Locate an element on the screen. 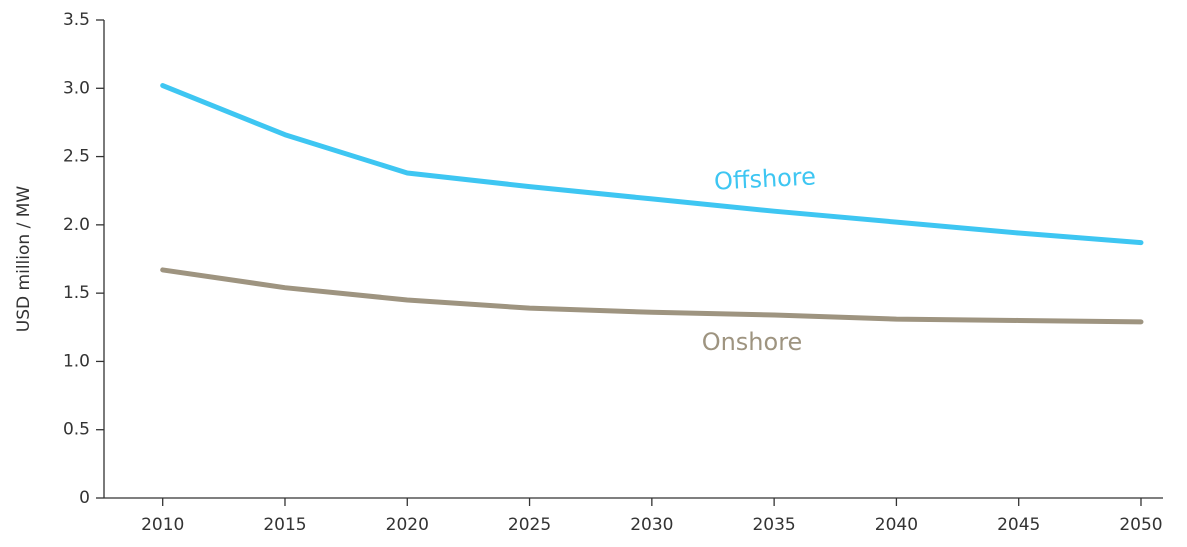 This screenshot has width=1187, height=547. x-tick-label: 2035 is located at coordinates (773, 525).